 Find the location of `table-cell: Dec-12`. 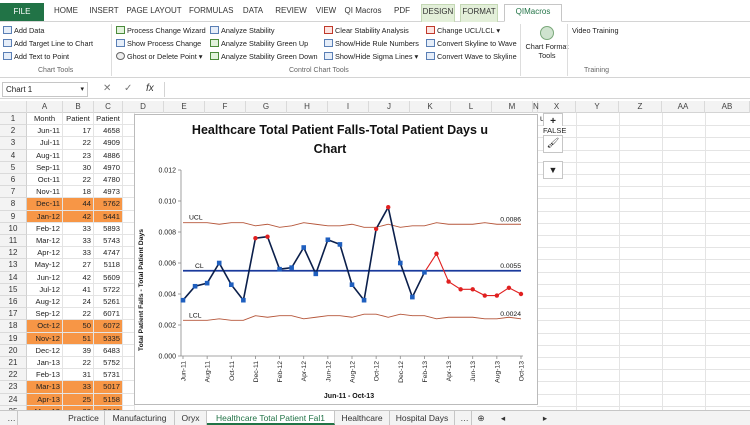

table-cell: Dec-12 is located at coordinates (45, 350).